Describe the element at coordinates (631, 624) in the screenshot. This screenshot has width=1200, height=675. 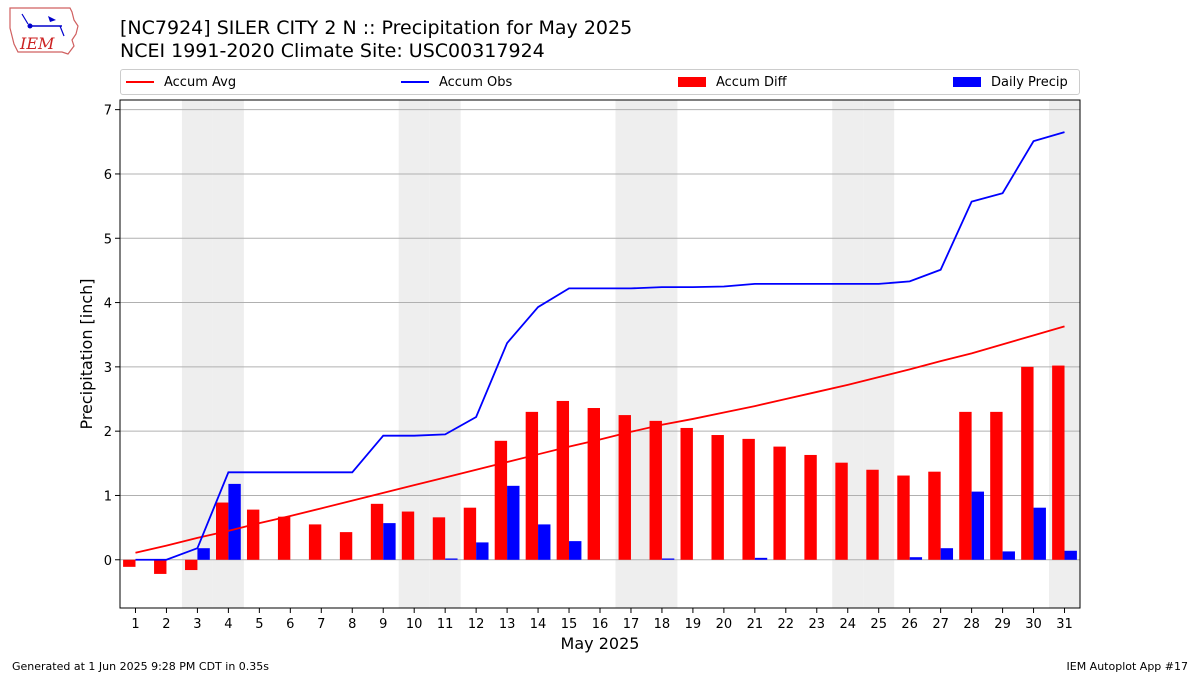
I see `x-tick-label-17: 17` at that location.